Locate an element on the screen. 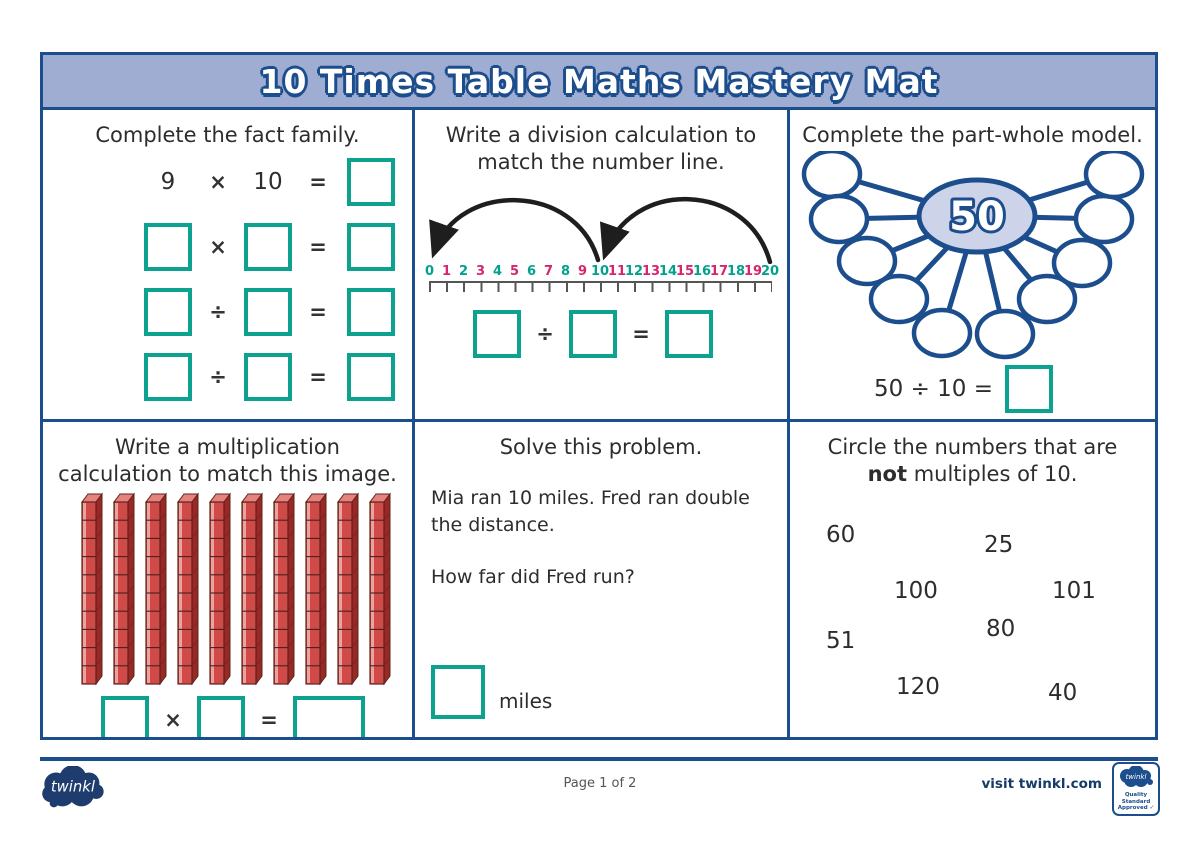  operator-symbol: × is located at coordinates (218, 247).